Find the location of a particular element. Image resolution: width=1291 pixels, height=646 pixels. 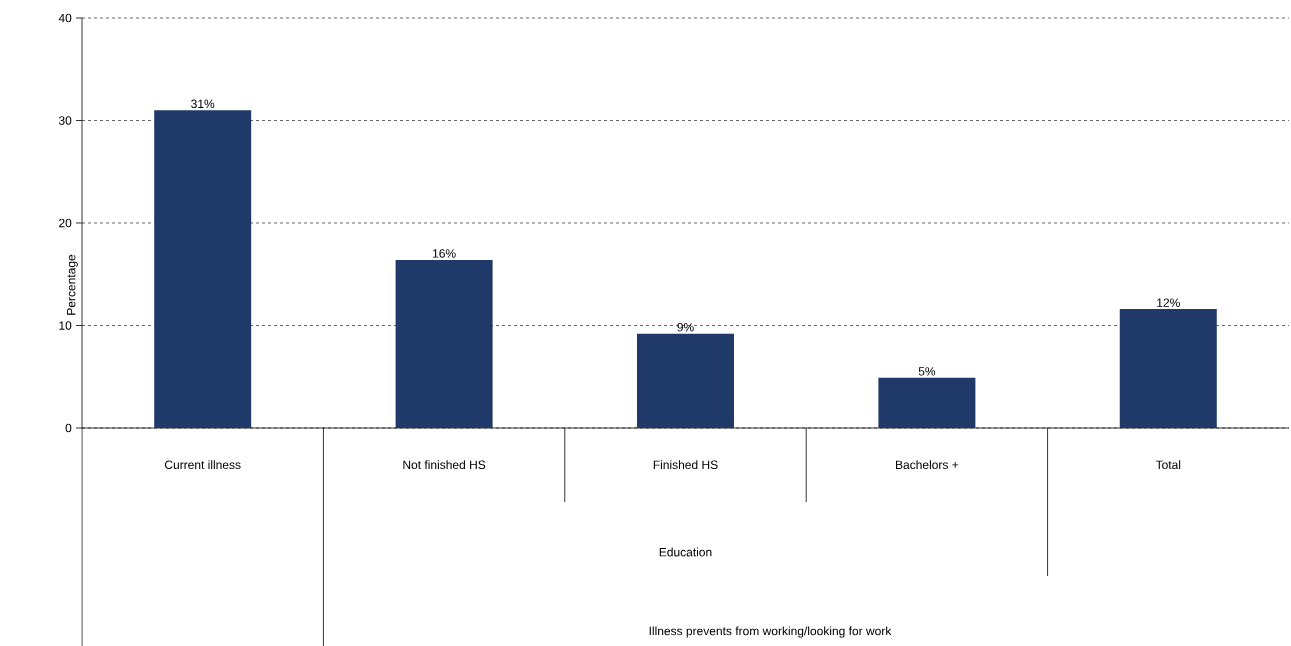

y-tick-label: 0 is located at coordinates (68, 428).